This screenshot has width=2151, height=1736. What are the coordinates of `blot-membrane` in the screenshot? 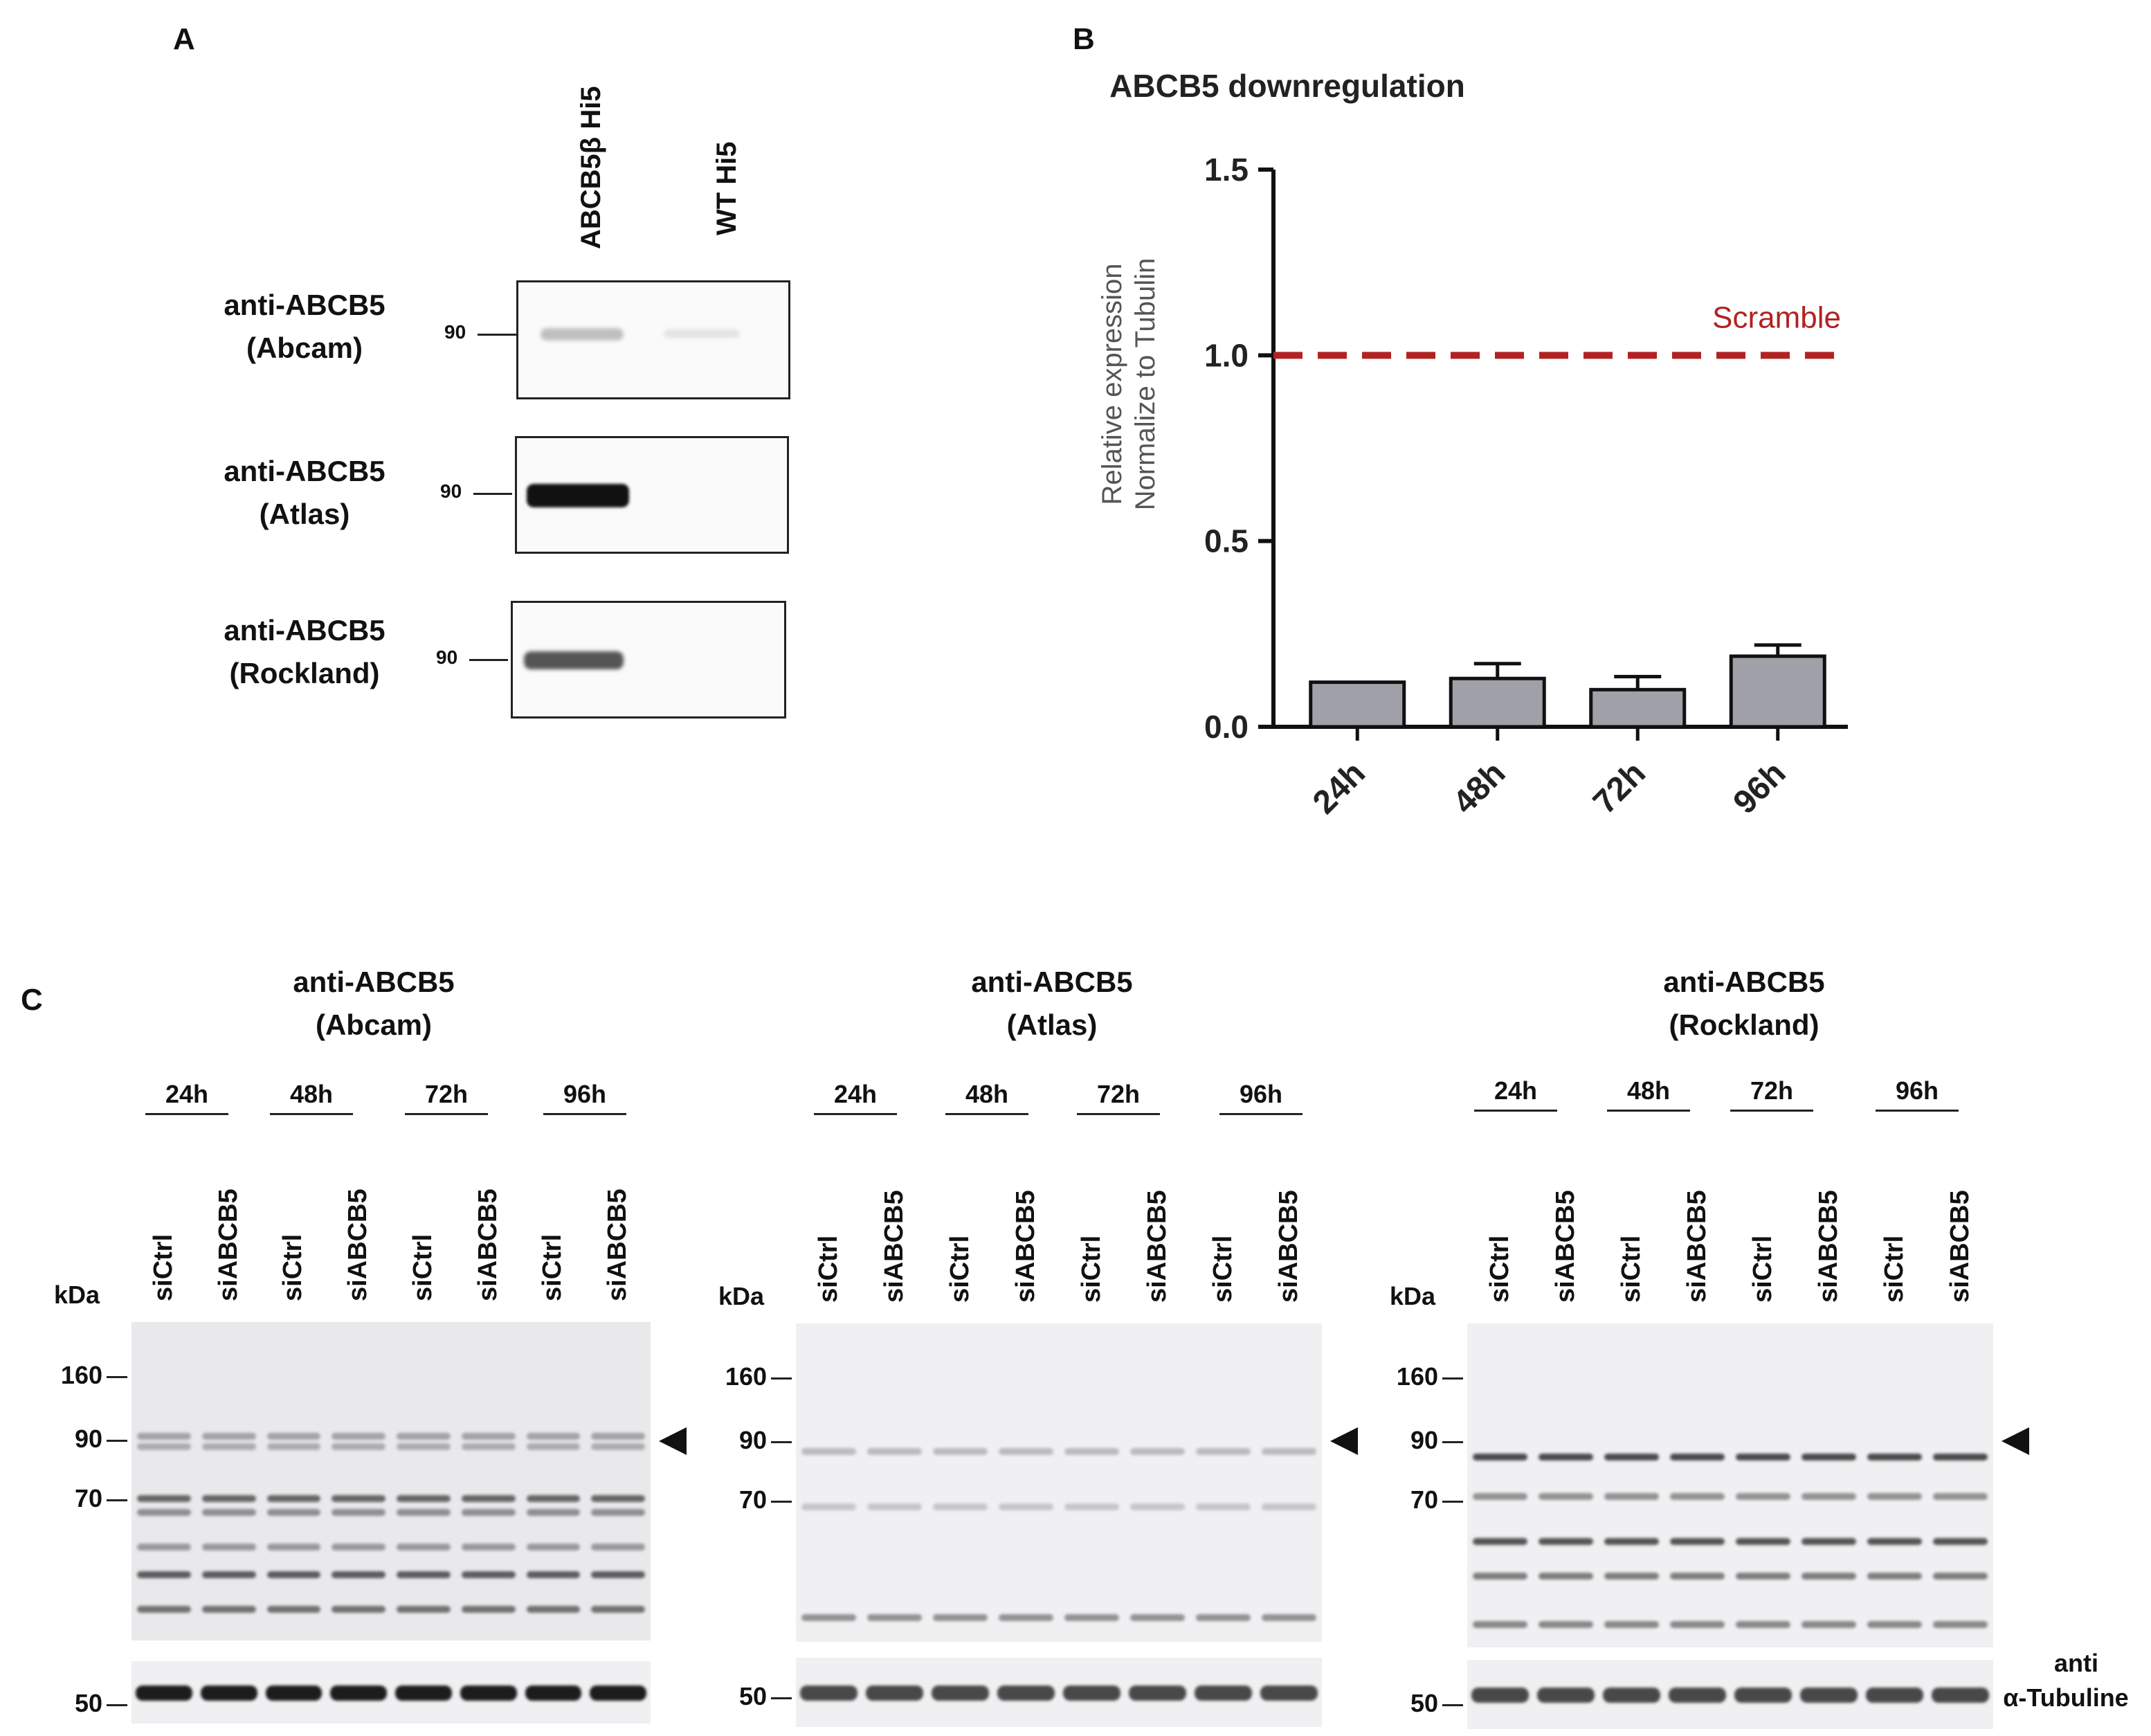 It's located at (1730, 1485).